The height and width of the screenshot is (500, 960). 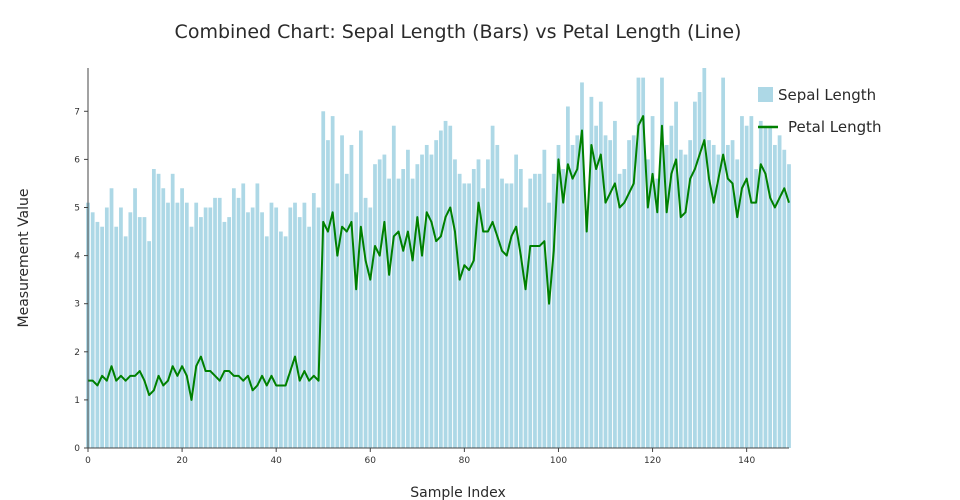 I want to click on x-tick-label: 0, so click(x=88, y=461).